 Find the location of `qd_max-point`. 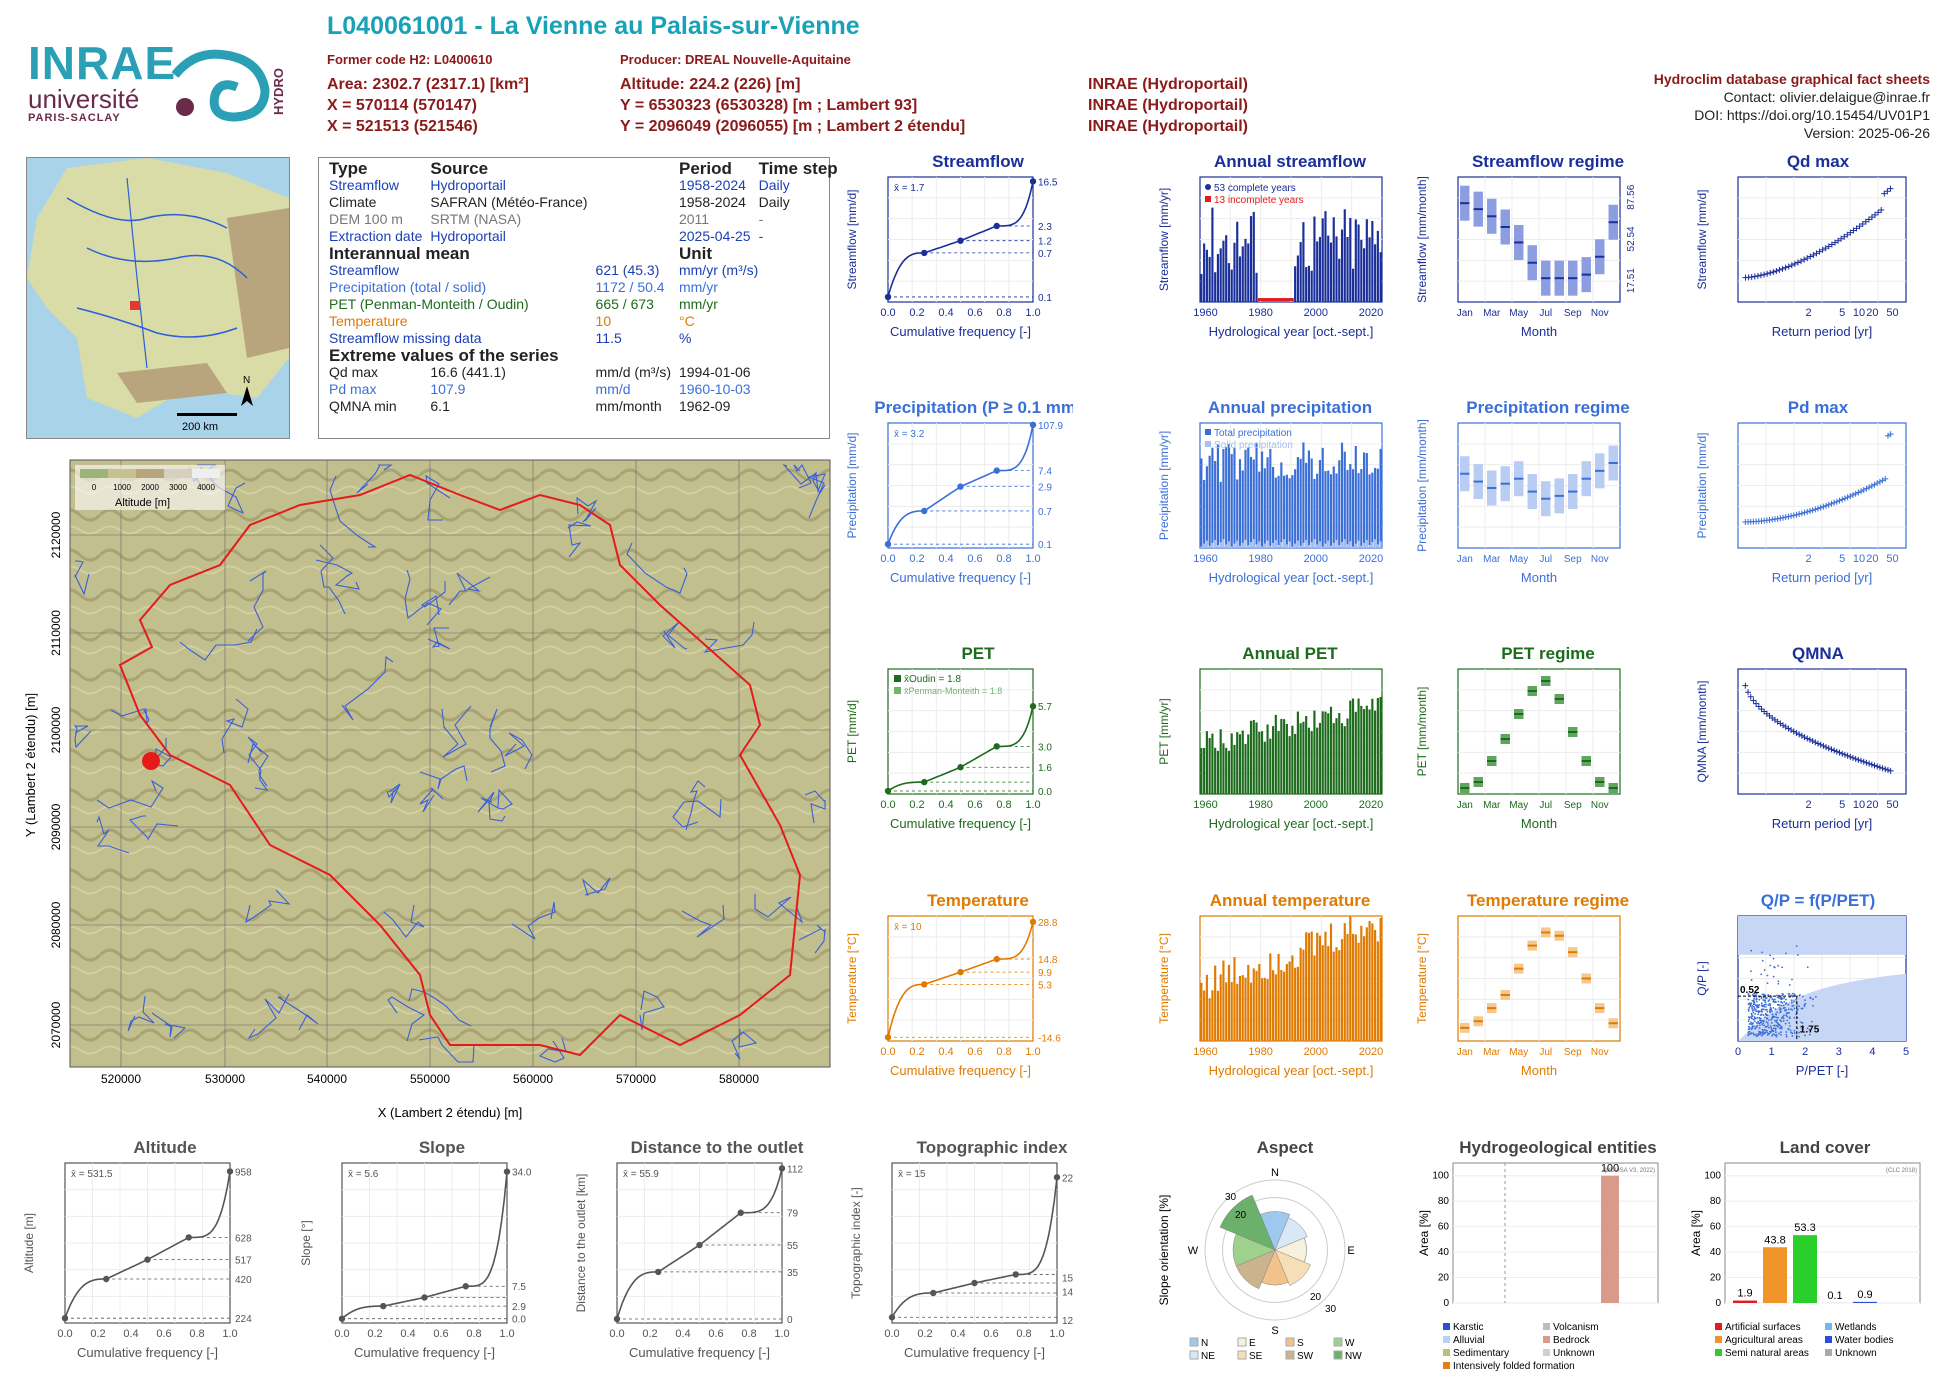

qd_max-point is located at coordinates (1813, 254).